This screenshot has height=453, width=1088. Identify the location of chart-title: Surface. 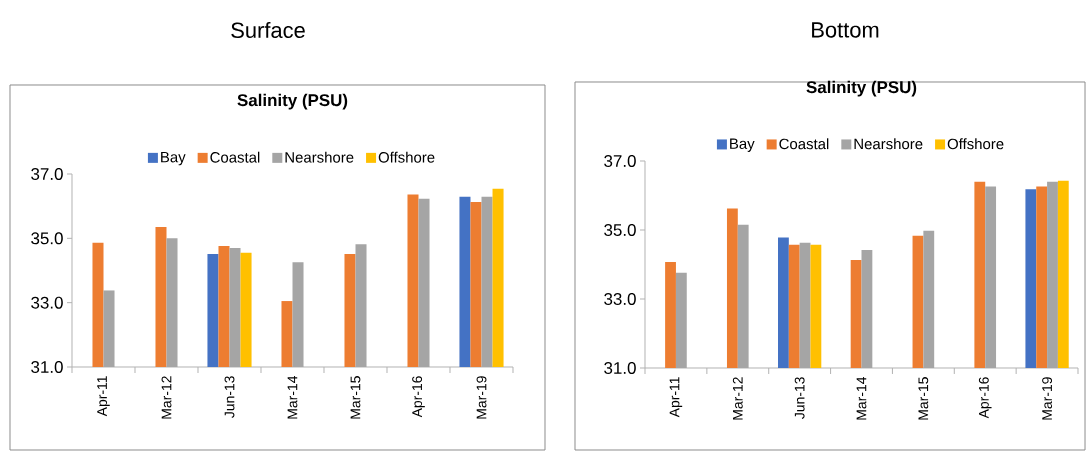
(268, 30).